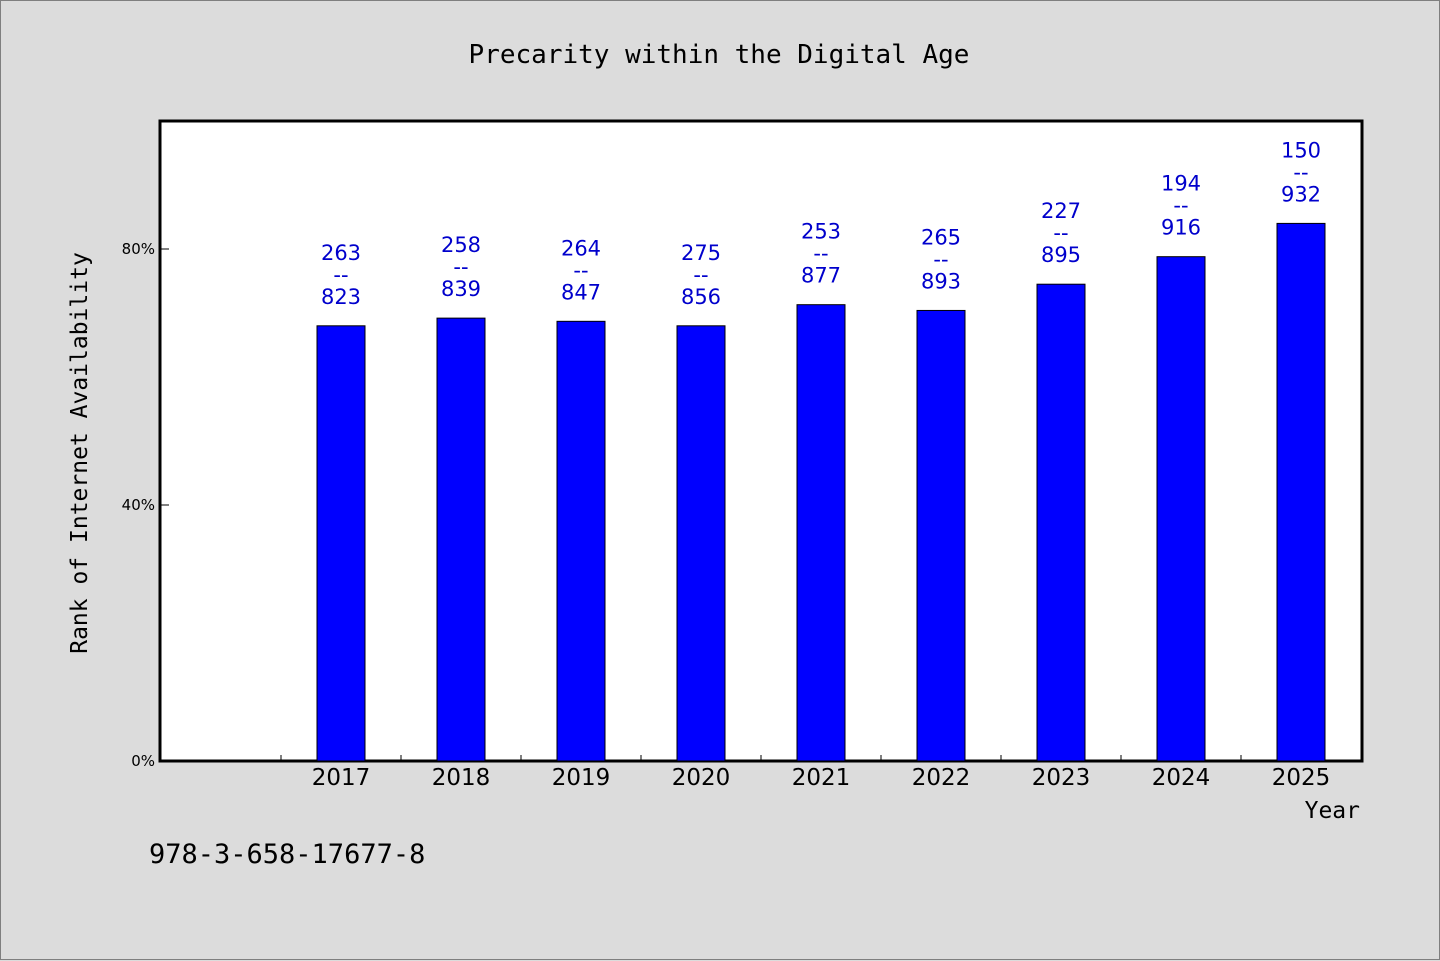  What do you see at coordinates (701, 778) in the screenshot?
I see `x-tick-label-2020: 2020` at bounding box center [701, 778].